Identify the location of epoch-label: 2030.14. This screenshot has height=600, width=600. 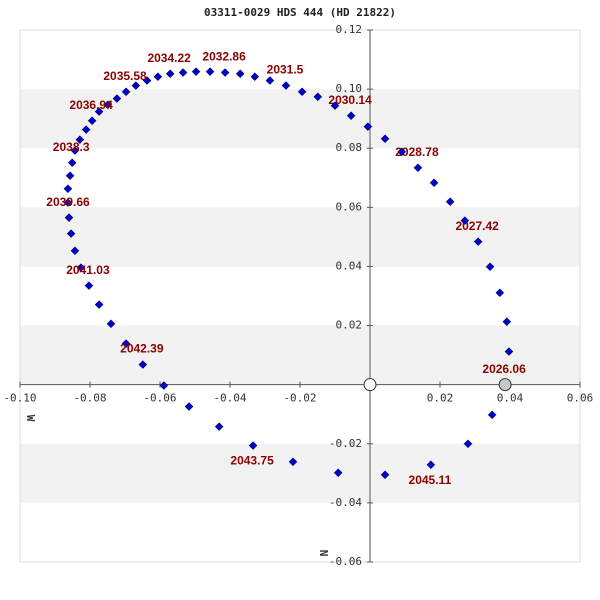
(350, 100).